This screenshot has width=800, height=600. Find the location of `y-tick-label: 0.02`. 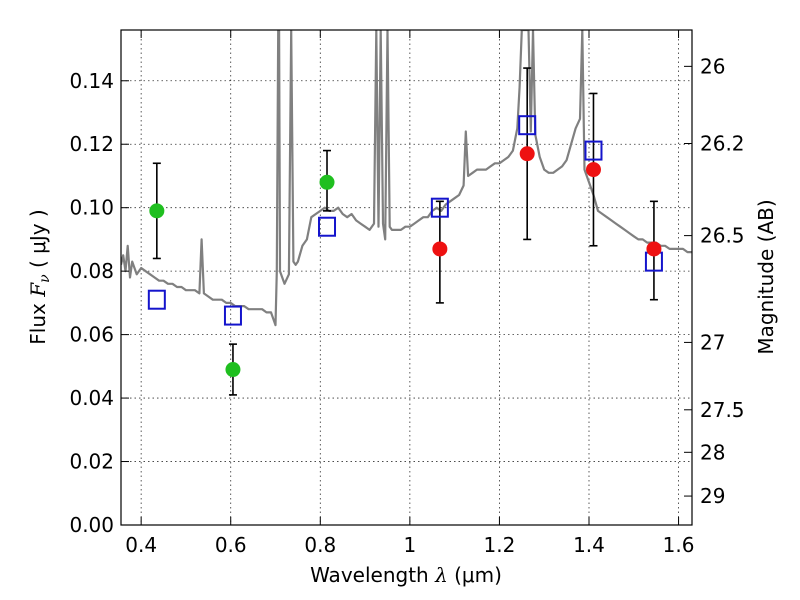

y-tick-label: 0.02 is located at coordinates (91, 462).